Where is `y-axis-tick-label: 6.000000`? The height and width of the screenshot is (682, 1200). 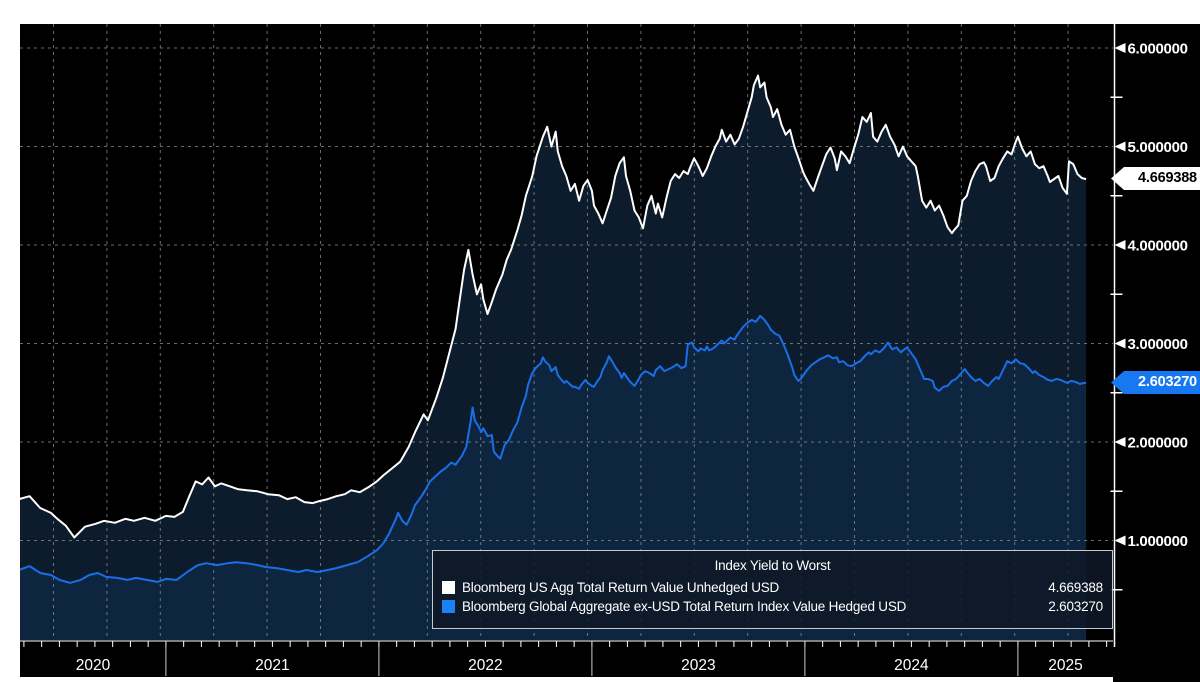
y-axis-tick-label: 6.000000 is located at coordinates (1158, 49).